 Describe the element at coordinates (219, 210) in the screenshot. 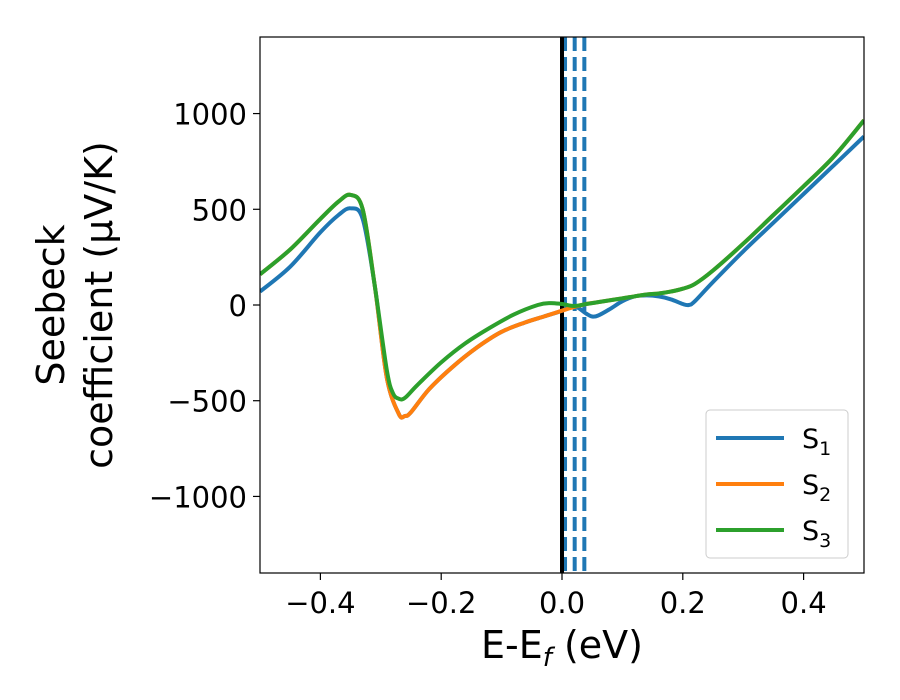

I see `y-tick-label: 500` at that location.